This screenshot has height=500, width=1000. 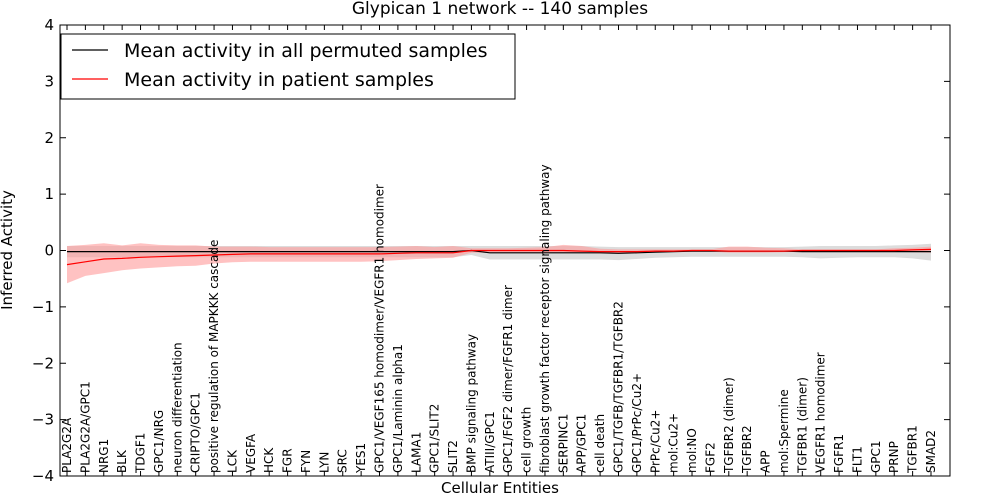 I want to click on x-tick-label: GPC1/VEGF165 homodimer/VEGFR1 homodimer, so click(x=380, y=328).